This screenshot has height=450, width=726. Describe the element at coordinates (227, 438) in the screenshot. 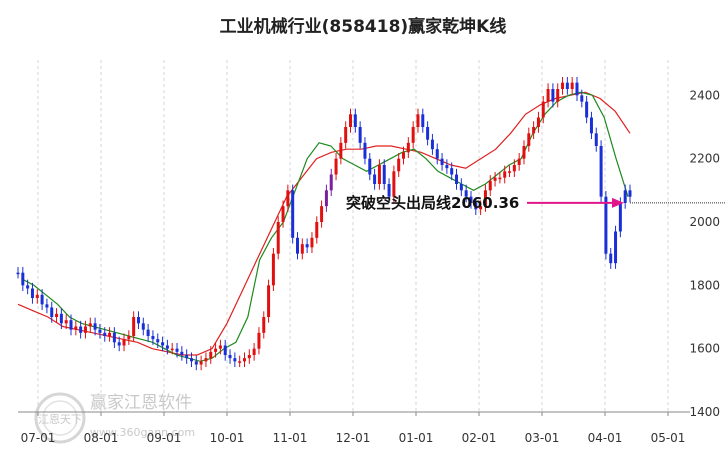

I see `x-tick-label: 10-01` at that location.